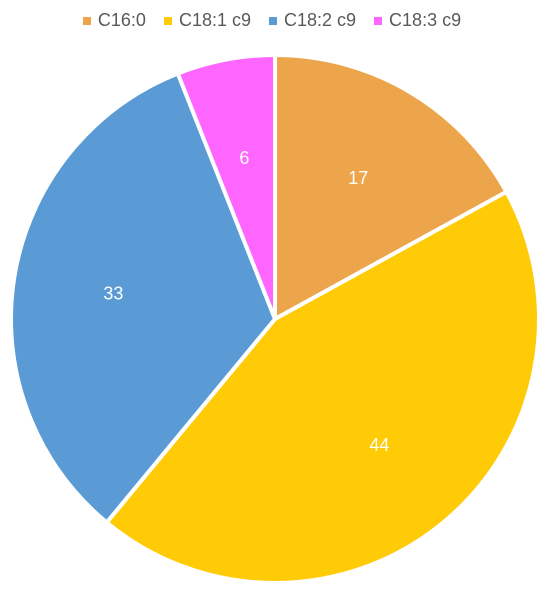  I want to click on legend-item: C16:0, so click(114, 20).